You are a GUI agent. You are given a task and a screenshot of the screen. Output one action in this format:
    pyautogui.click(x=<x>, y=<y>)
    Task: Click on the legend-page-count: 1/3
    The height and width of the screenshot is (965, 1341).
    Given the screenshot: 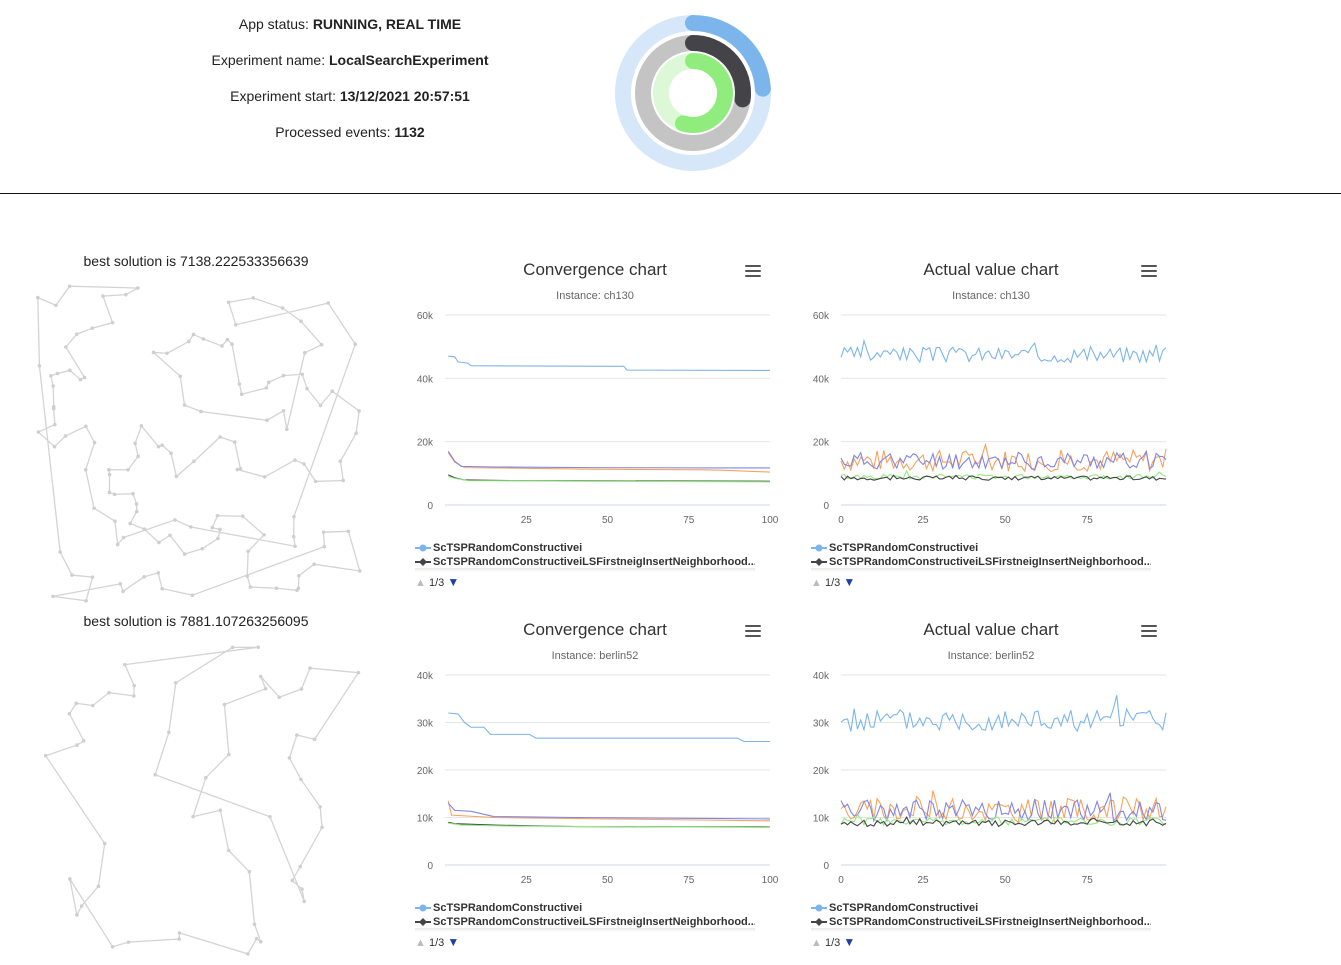 What is the action you would take?
    pyautogui.click(x=832, y=943)
    